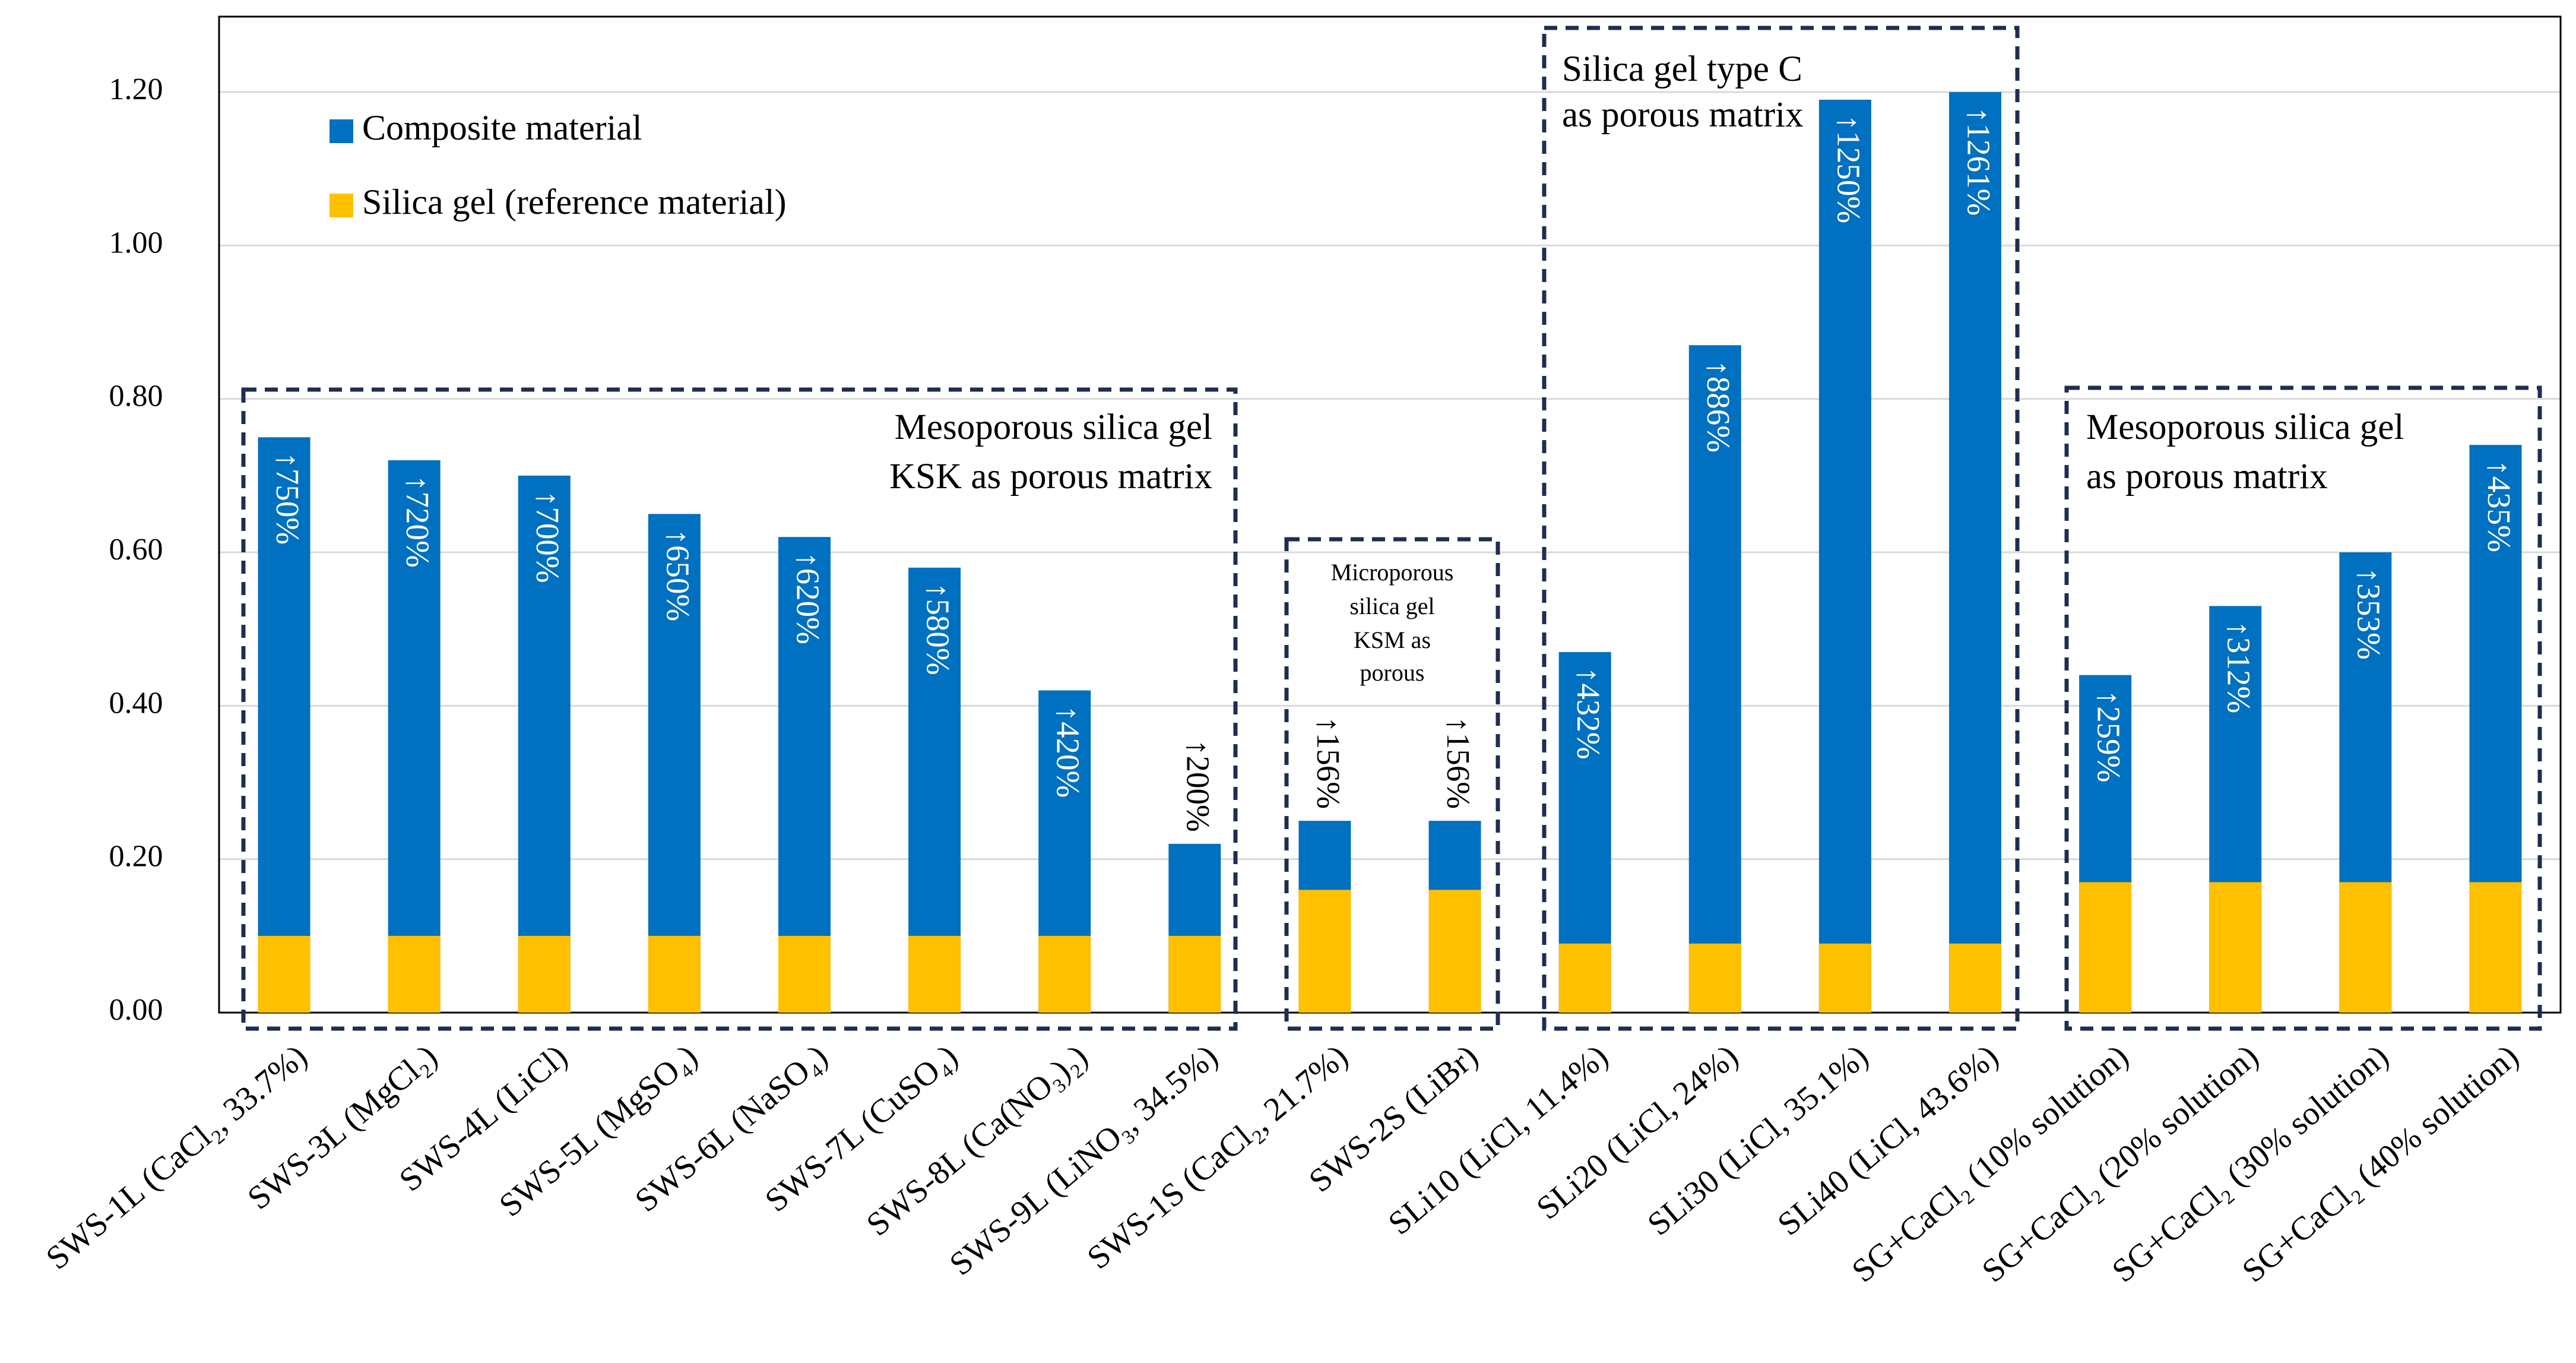 The image size is (2576, 1363). What do you see at coordinates (678, 575) in the screenshot?
I see `ratio-label: ↑650%` at bounding box center [678, 575].